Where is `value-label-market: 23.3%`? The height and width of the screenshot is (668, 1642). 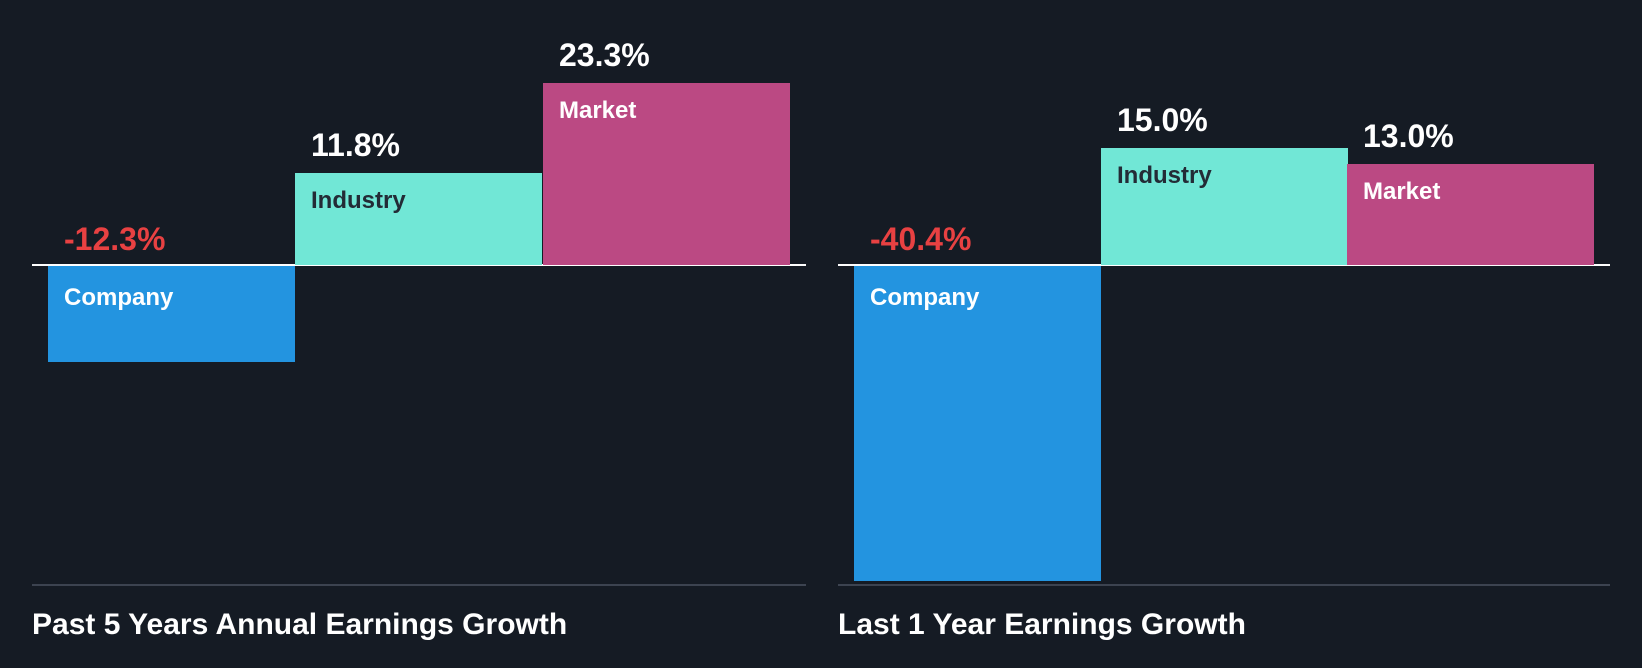 value-label-market: 23.3% is located at coordinates (604, 55).